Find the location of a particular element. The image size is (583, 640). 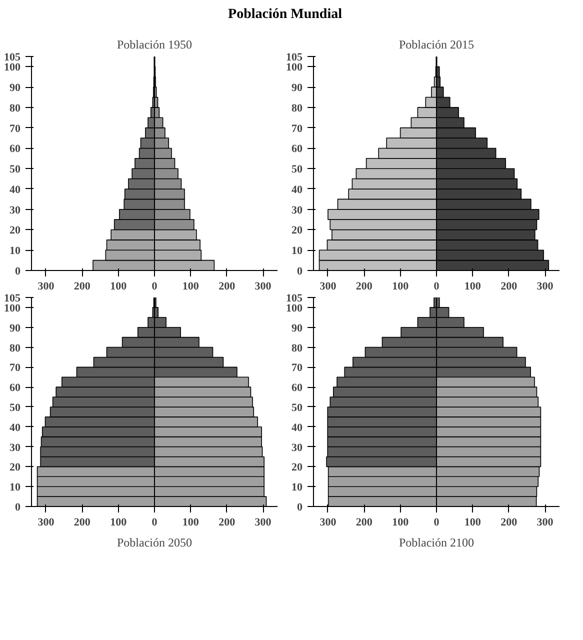

text: Población Mundial is located at coordinates (285, 15).